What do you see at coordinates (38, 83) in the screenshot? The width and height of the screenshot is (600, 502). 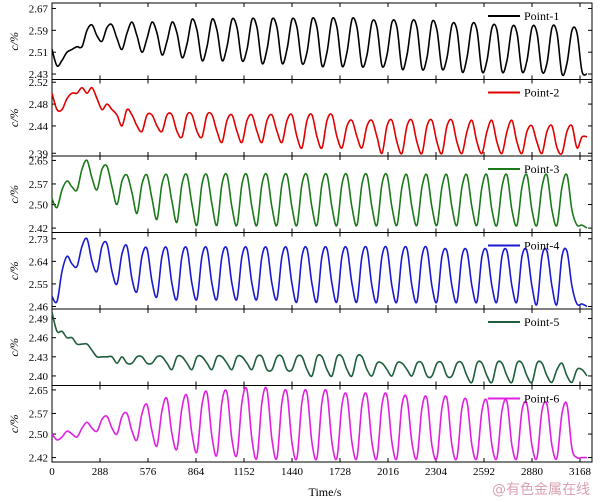 I see `y-tick-label: 2.52` at bounding box center [38, 83].